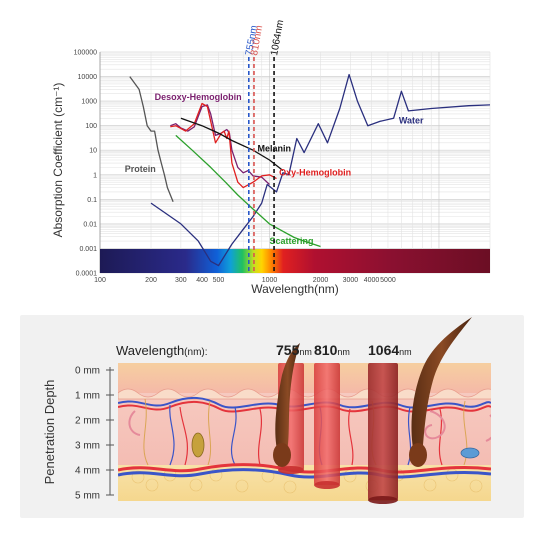 Image resolution: width=544 pixels, height=536 pixels. I want to click on y-tick-label: 0.01, so click(90, 224).